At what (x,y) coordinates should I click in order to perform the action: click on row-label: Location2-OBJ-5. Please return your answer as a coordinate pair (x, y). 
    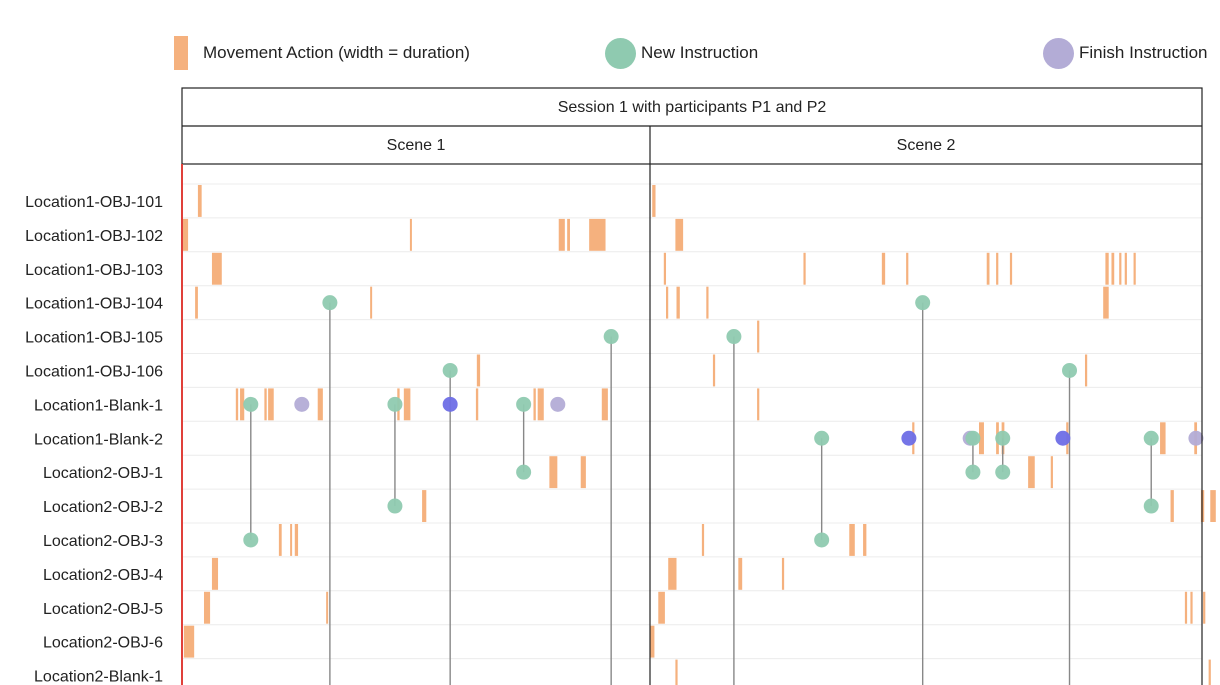
    Looking at the image, I should click on (103, 609).